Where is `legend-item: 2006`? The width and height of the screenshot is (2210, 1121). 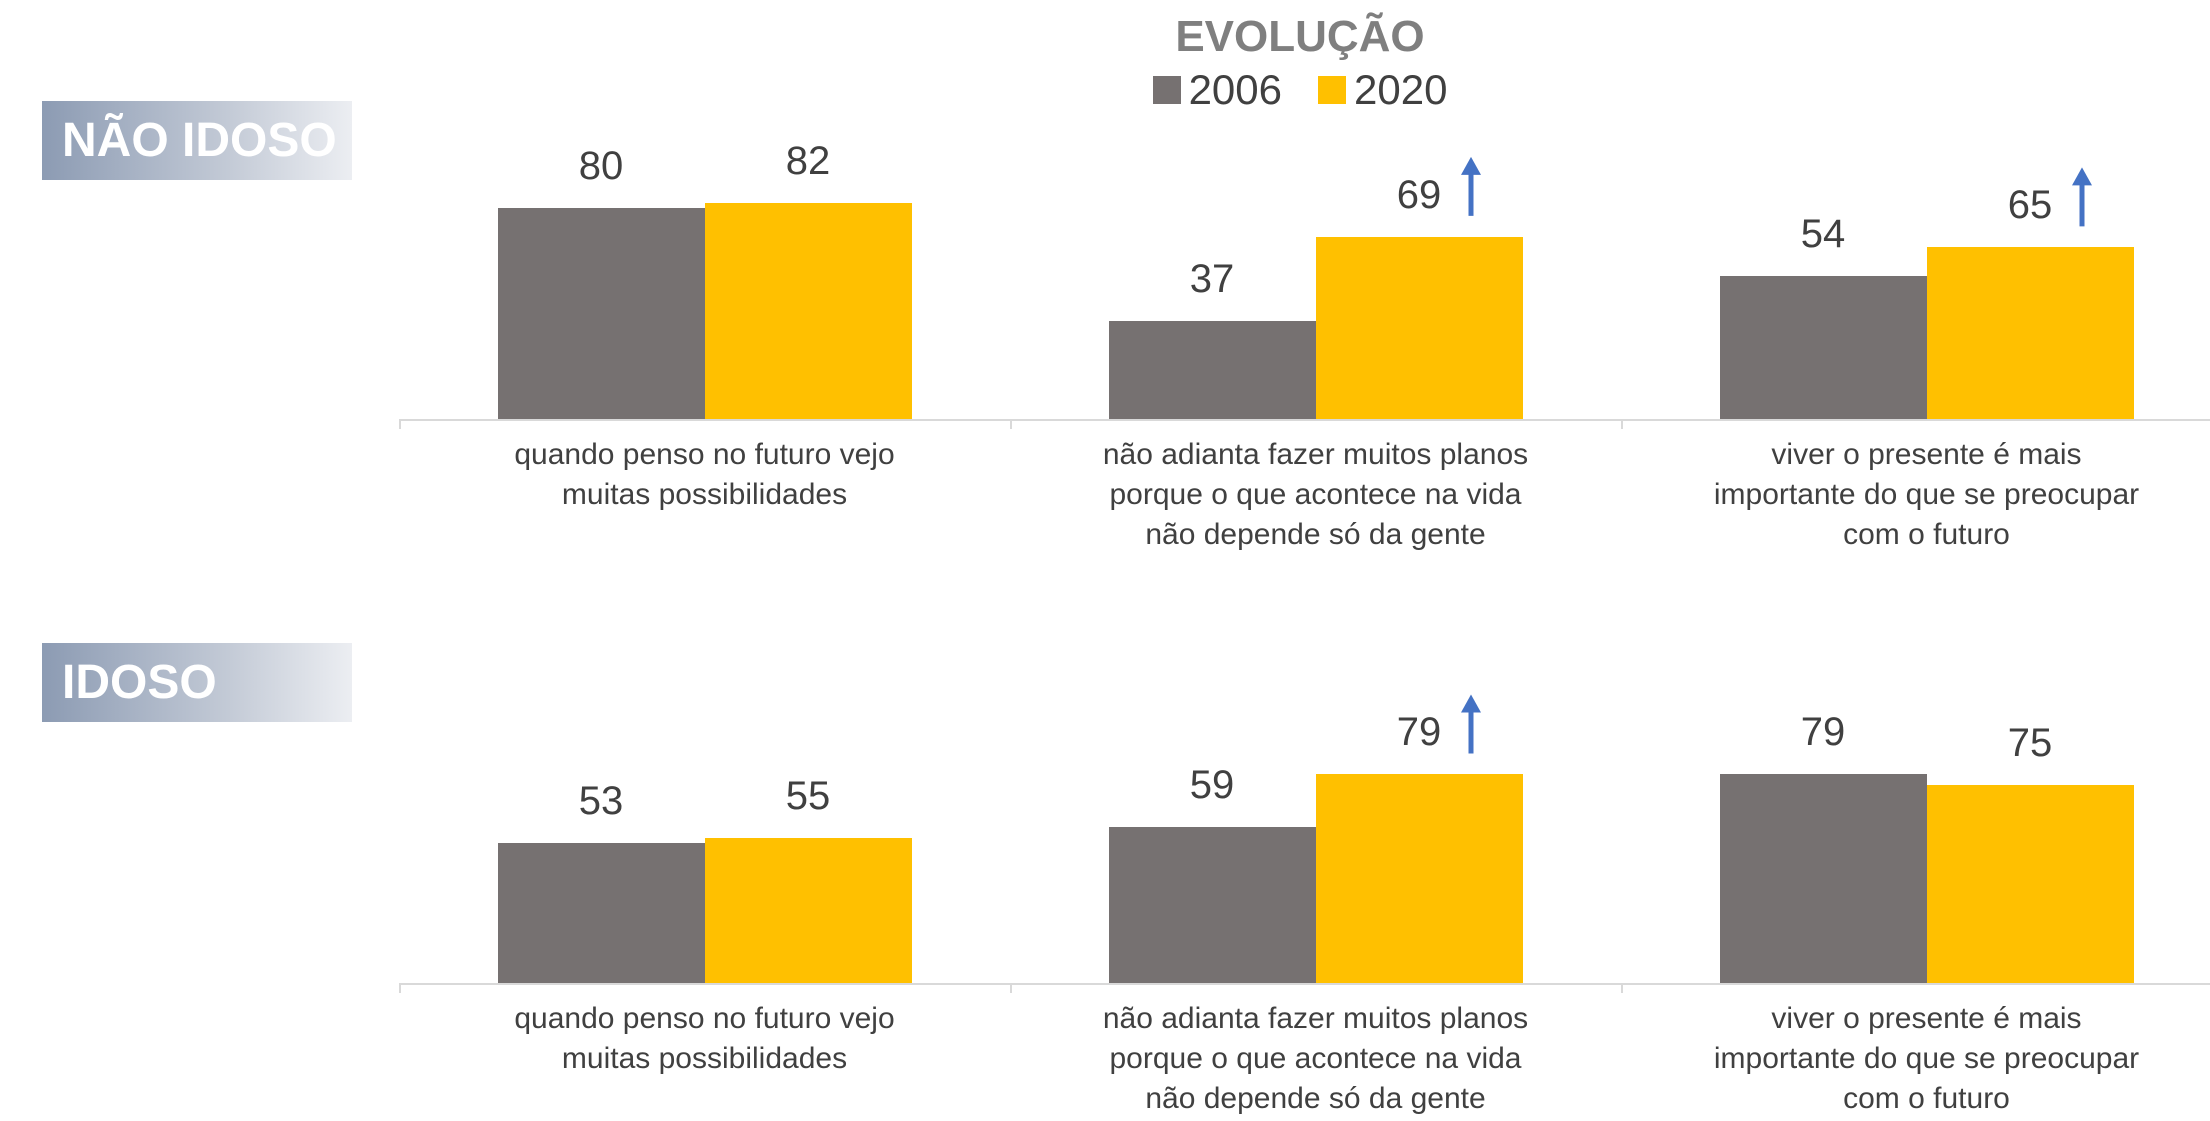
legend-item: 2006 is located at coordinates (1217, 90).